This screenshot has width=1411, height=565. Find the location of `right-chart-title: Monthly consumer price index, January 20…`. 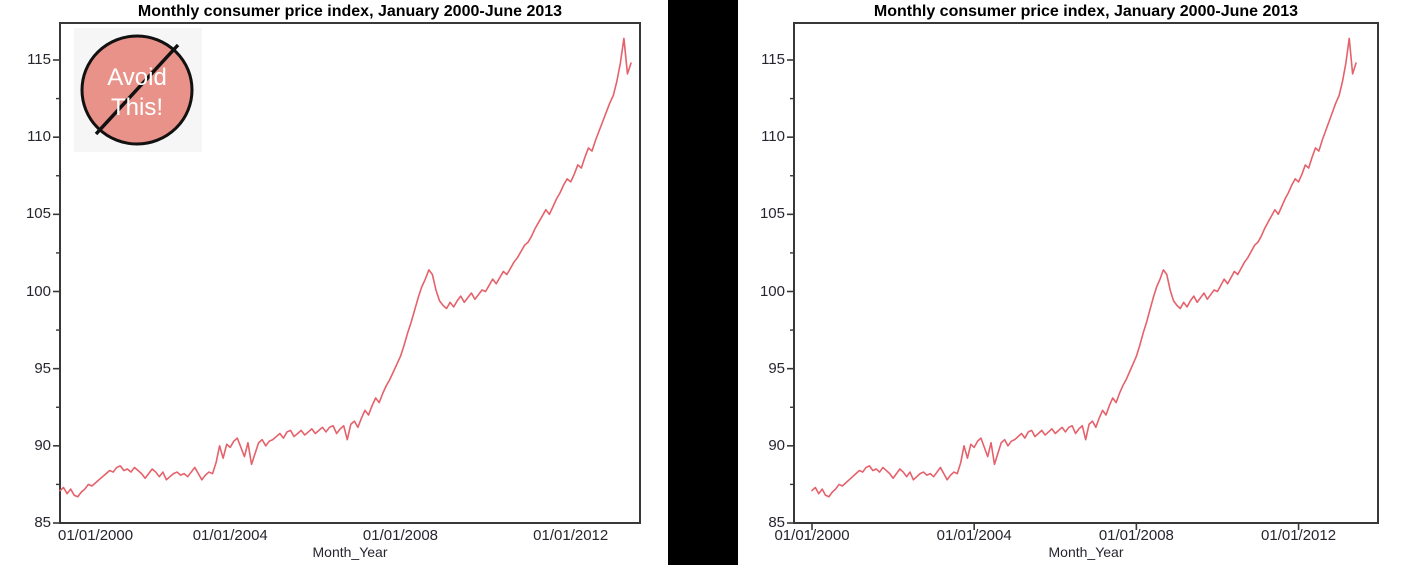

right-chart-title: Monthly consumer price index, January 20… is located at coordinates (1086, 11).